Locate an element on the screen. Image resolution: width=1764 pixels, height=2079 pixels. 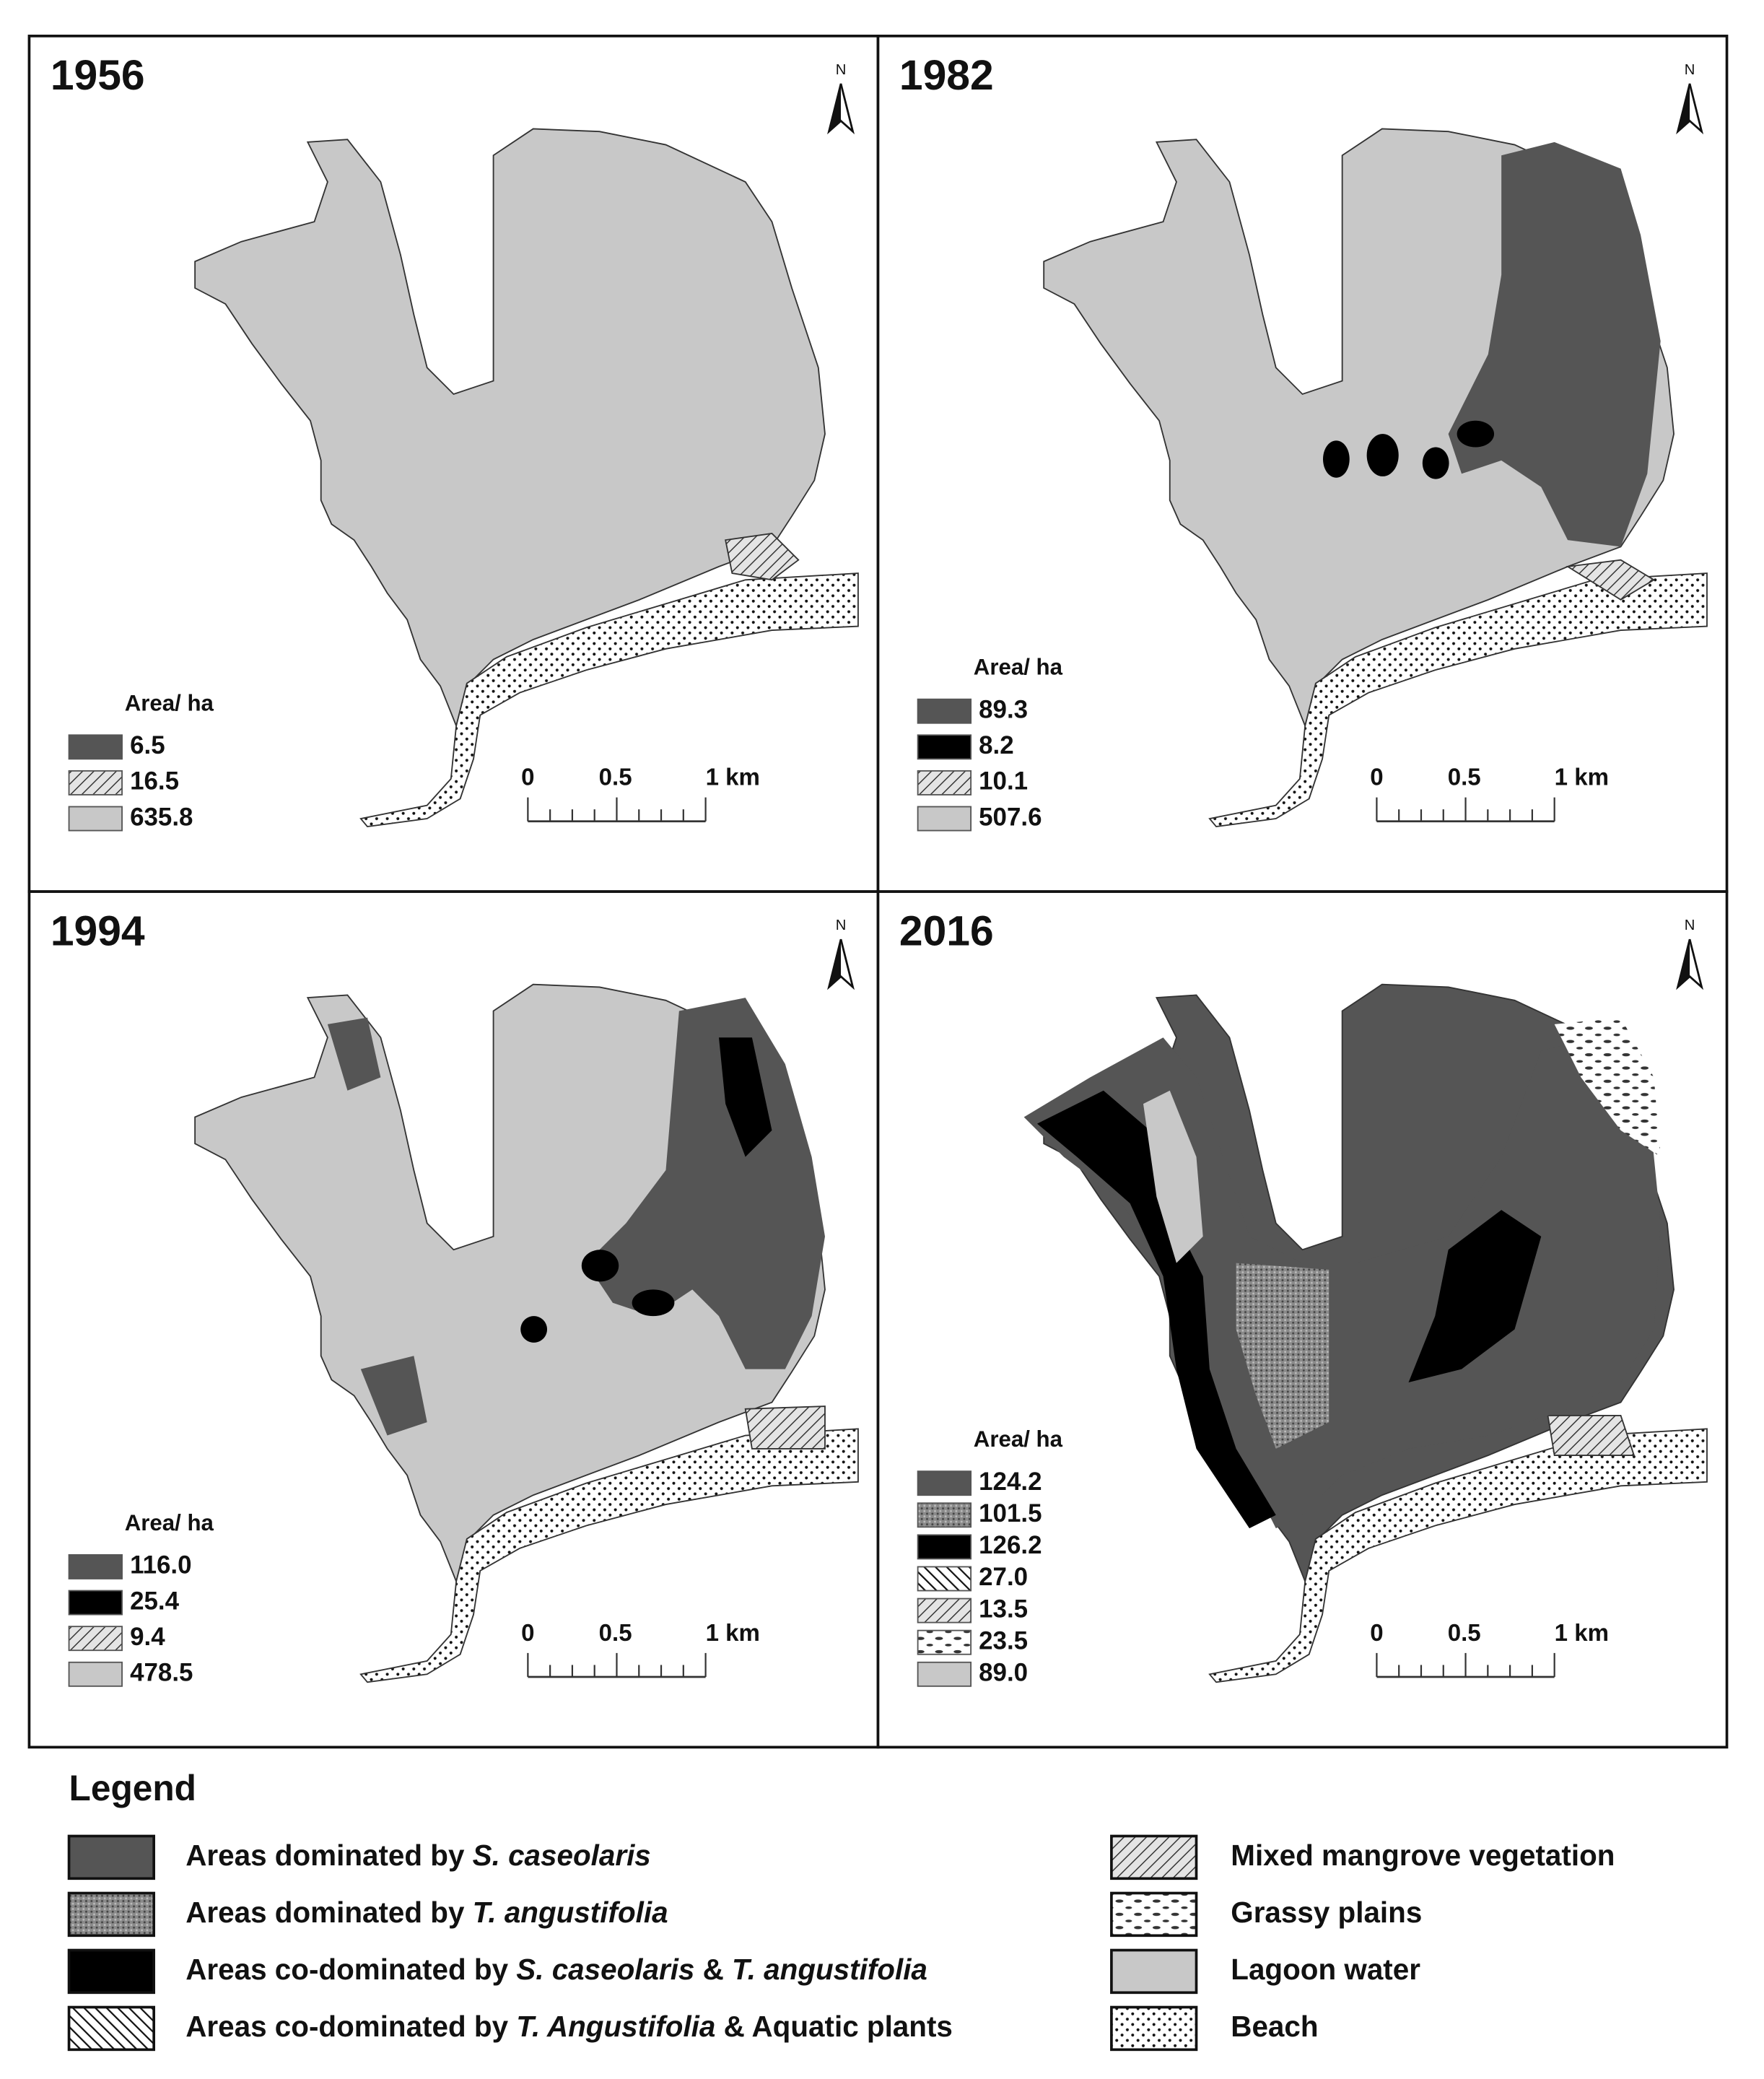
legend-label: Grassy plains is located at coordinates (1326, 1912).